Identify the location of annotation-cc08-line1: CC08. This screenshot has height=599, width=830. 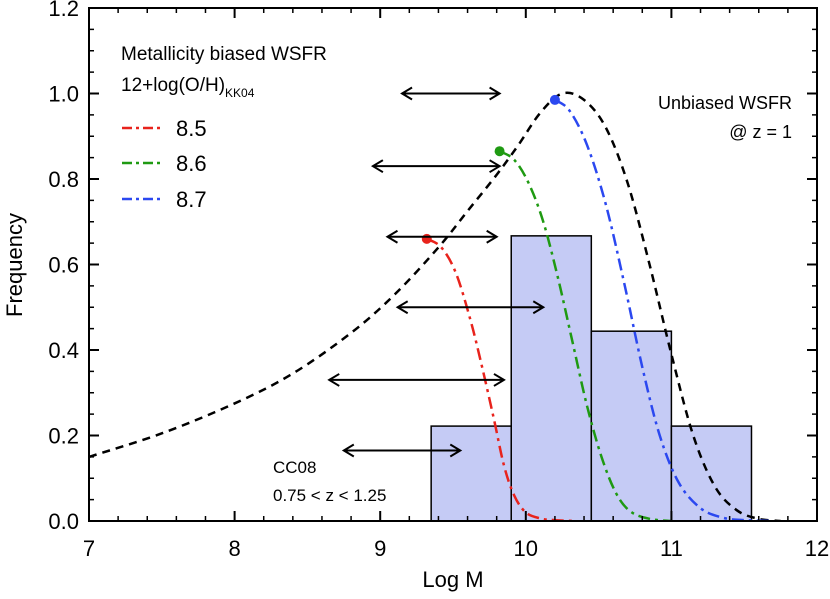
(294, 467).